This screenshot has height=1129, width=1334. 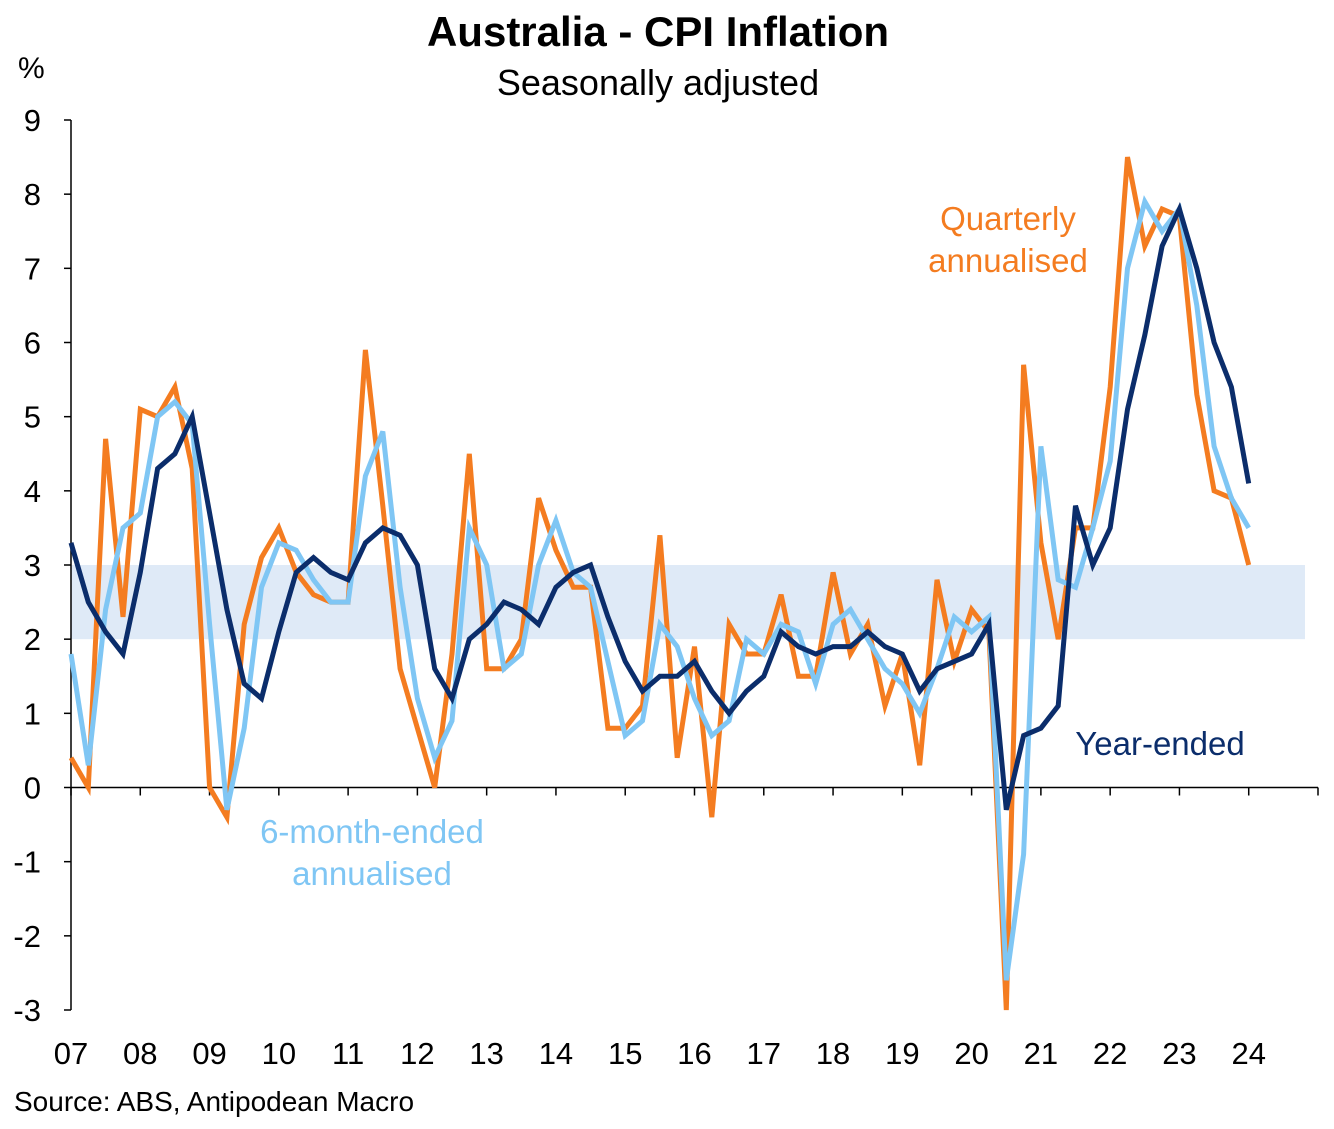 What do you see at coordinates (32, 788) in the screenshot?
I see `y-tick-label: 0` at bounding box center [32, 788].